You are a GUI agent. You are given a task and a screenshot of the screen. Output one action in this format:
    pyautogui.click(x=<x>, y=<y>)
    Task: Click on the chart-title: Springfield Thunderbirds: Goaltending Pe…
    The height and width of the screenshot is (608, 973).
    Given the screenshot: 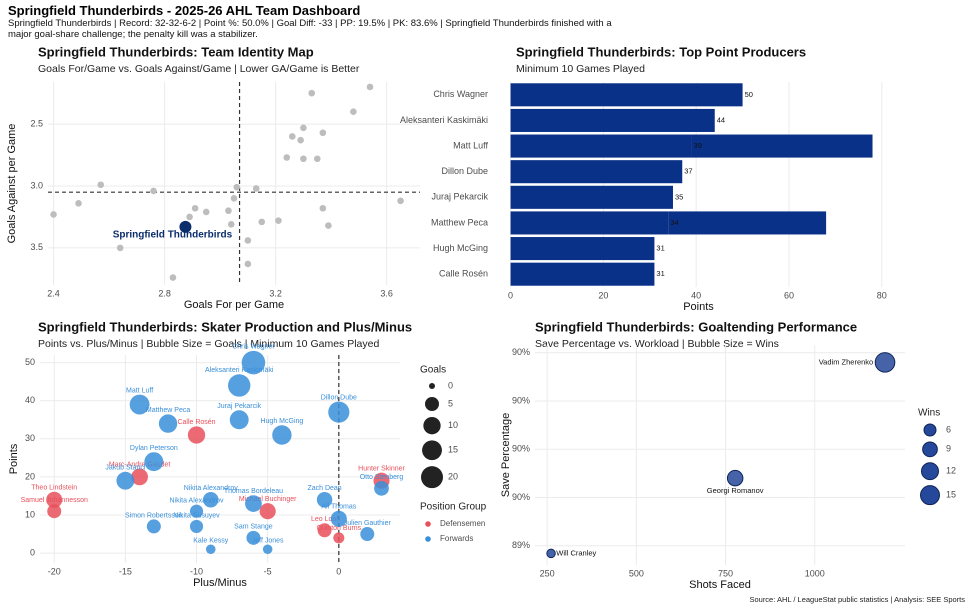 What is the action you would take?
    pyautogui.click(x=696, y=326)
    